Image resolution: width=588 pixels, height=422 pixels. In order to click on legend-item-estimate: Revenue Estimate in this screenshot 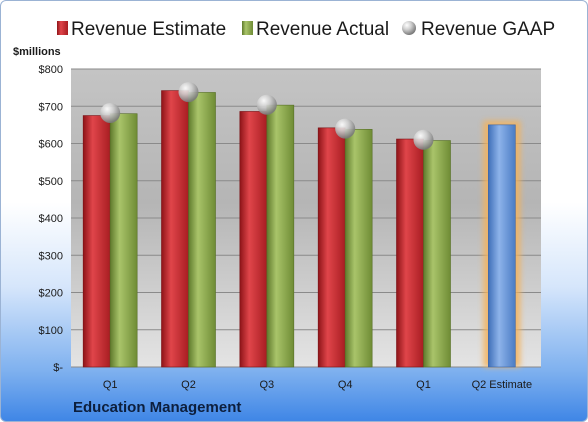, I will do `click(141, 29)`.